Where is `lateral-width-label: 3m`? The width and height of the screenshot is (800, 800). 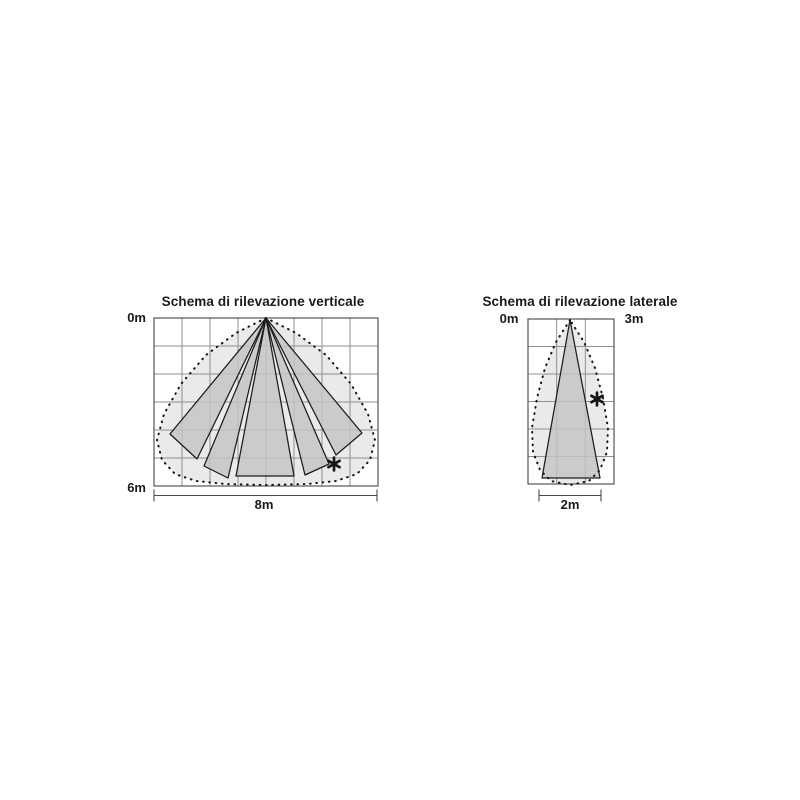 lateral-width-label: 3m is located at coordinates (634, 318).